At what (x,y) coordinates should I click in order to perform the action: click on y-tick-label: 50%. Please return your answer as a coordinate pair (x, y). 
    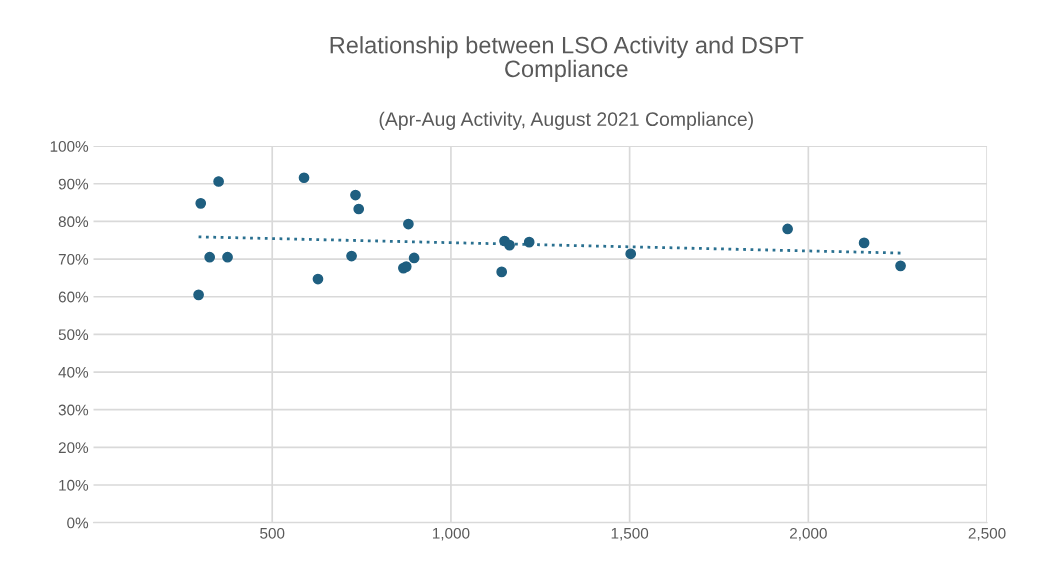
    Looking at the image, I should click on (73, 335).